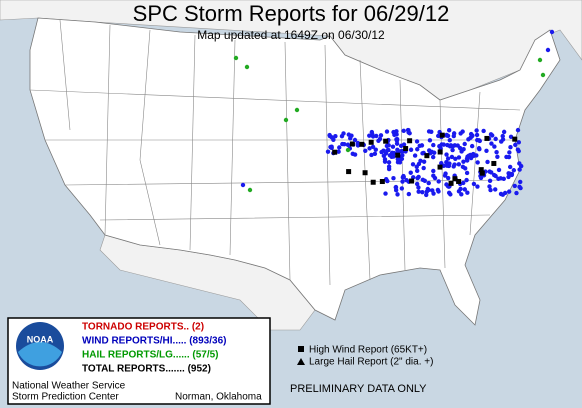 This screenshot has height=408, width=582. Describe the element at coordinates (301, 361) in the screenshot. I see `hail-key-icon` at that location.